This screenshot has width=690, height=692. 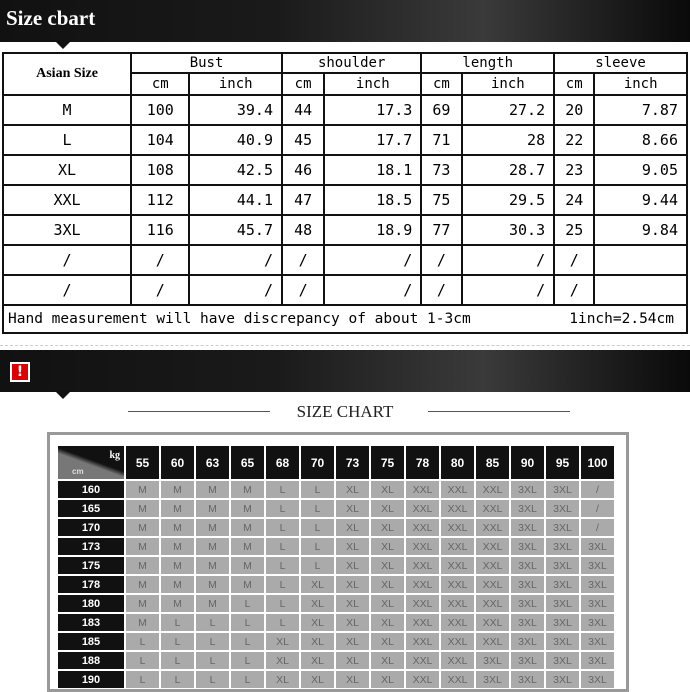 I want to click on table-cell: 22, so click(x=574, y=140).